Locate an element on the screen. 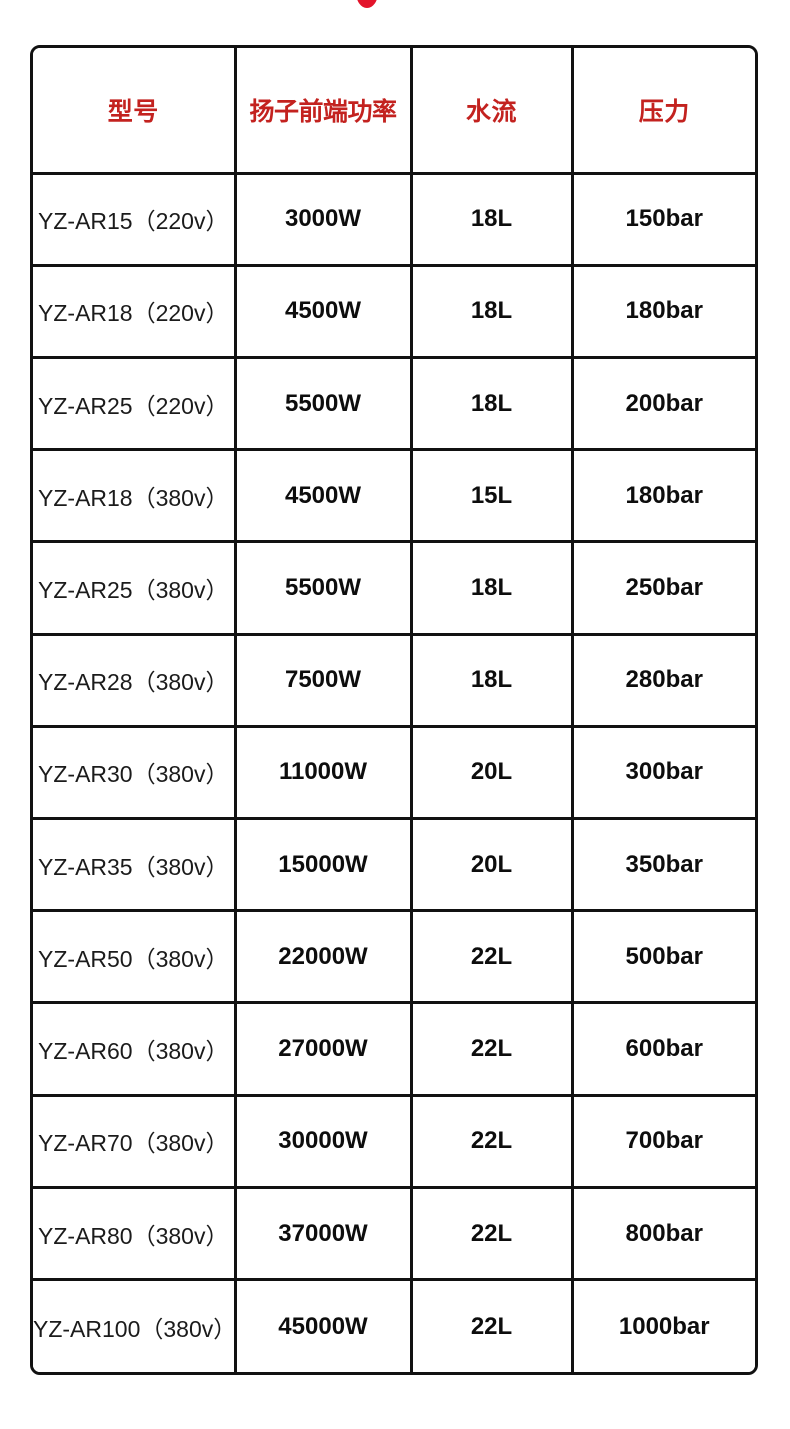  cell-power: 3000W is located at coordinates (324, 220).